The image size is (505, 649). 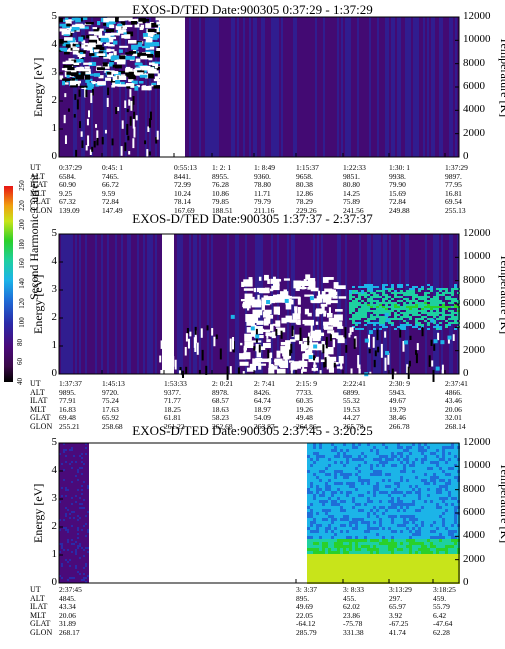 What do you see at coordinates (20, 342) in the screenshot?
I see `colorbar-tick-label: 80` at bounding box center [20, 342].